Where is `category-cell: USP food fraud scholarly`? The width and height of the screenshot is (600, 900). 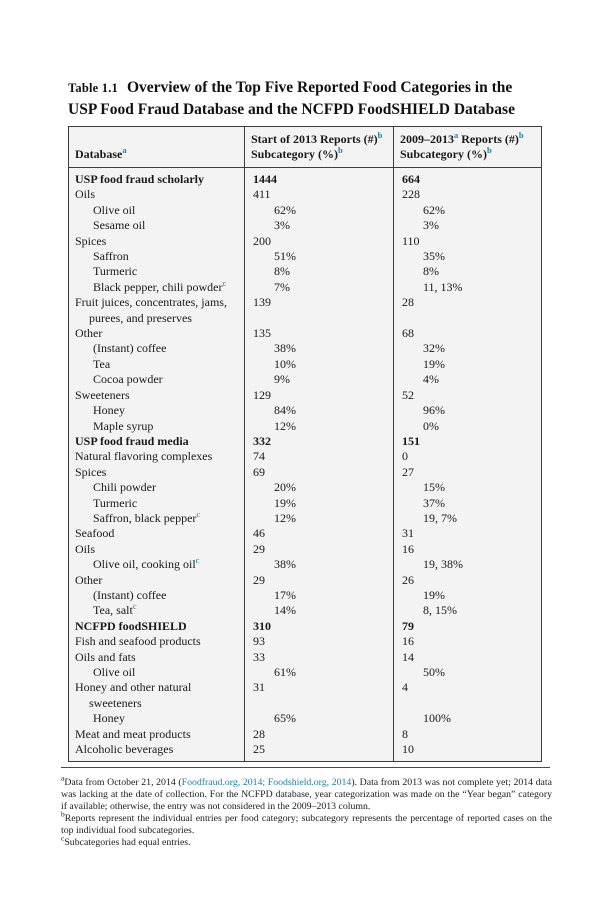 category-cell: USP food fraud scholarly is located at coordinates (157, 178).